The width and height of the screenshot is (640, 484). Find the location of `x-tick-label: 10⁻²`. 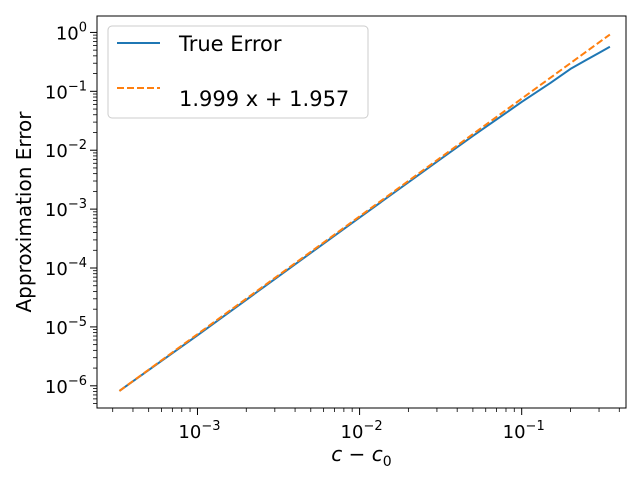

x-tick-label: 10⁻² is located at coordinates (362, 431).